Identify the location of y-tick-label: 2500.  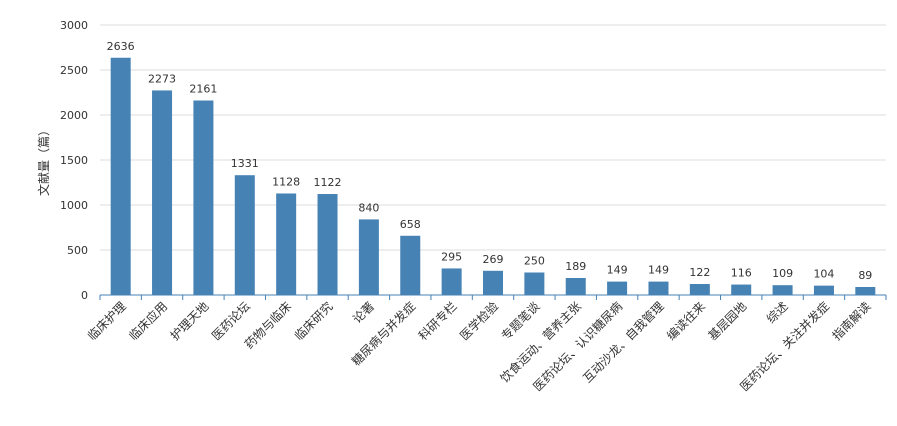
(74, 70).